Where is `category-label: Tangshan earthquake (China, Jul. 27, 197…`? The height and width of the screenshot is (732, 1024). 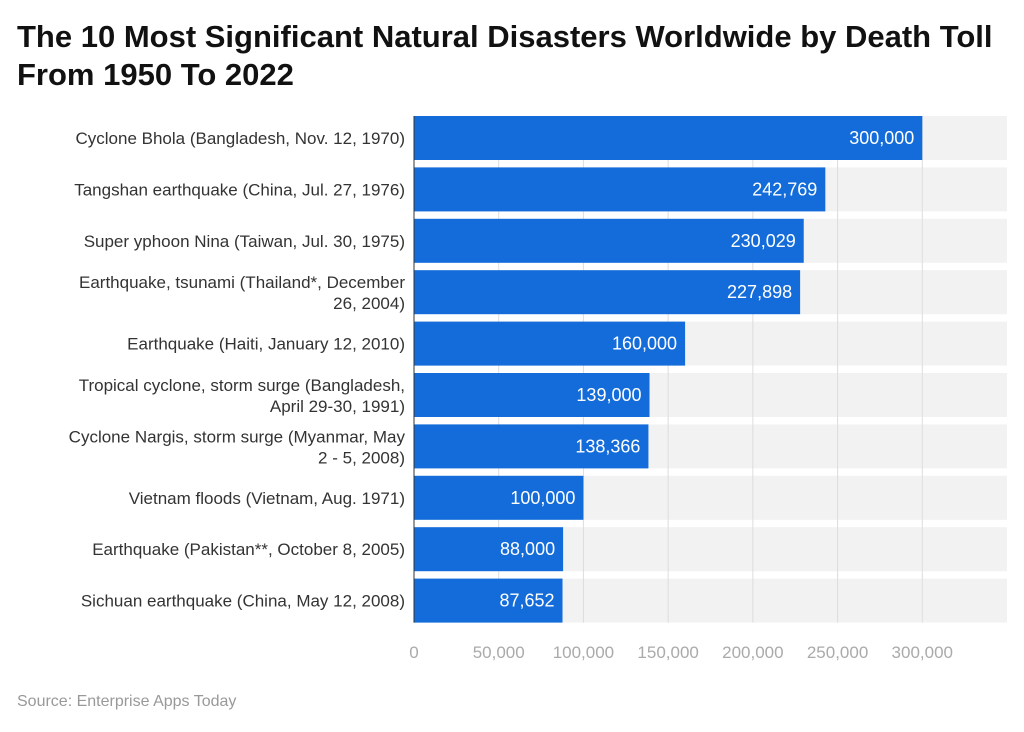 category-label: Tangshan earthquake (China, Jul. 27, 197… is located at coordinates (239, 189).